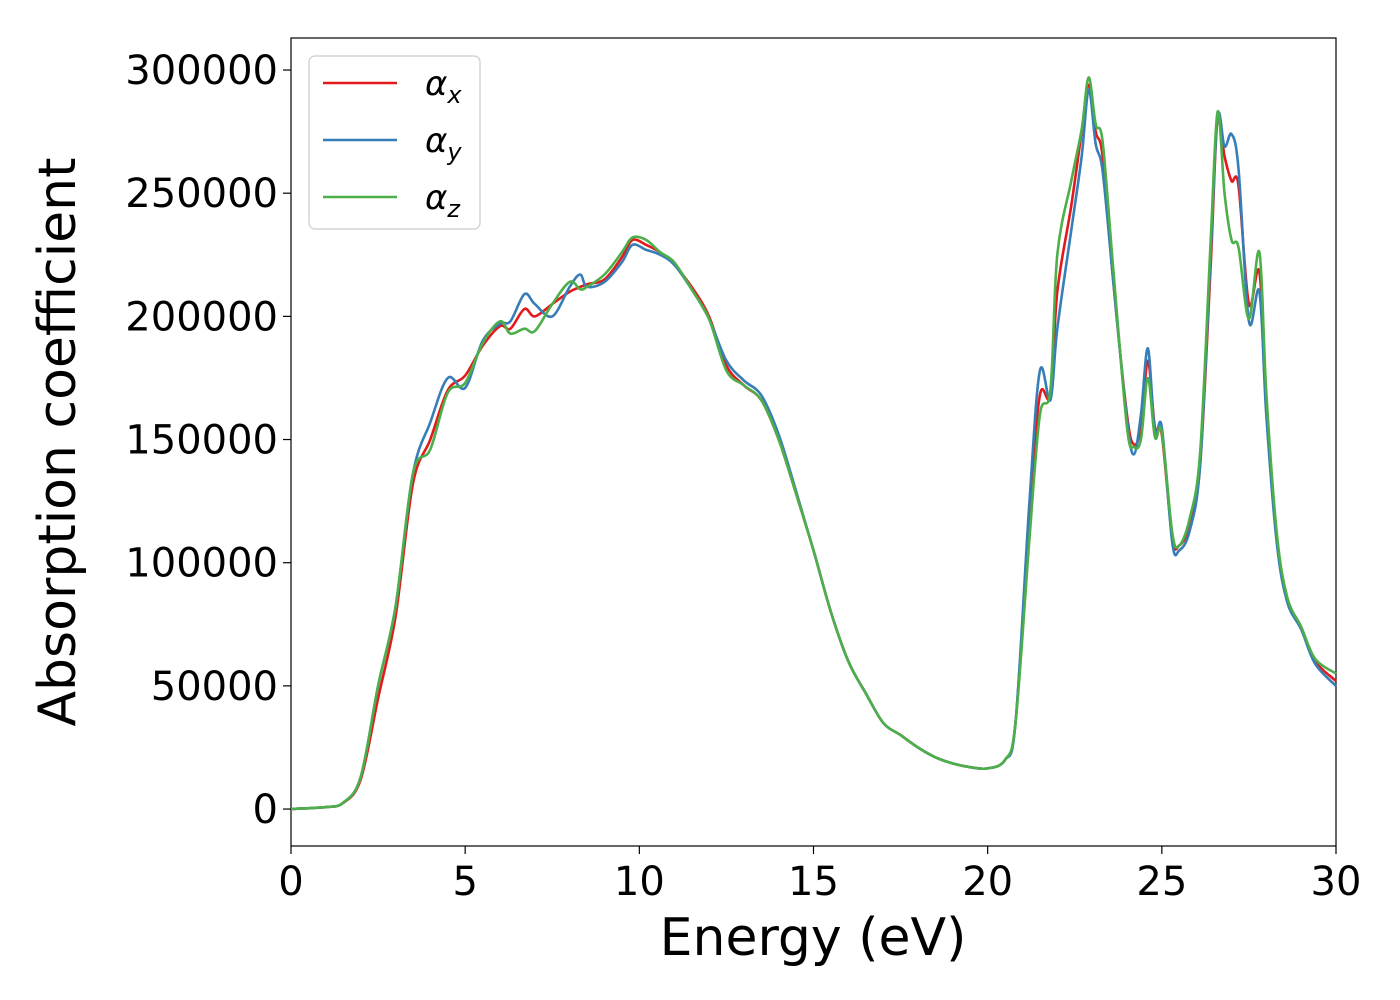 The image size is (1400, 1000). What do you see at coordinates (201, 71) in the screenshot?
I see `y-tick-label: 300000` at bounding box center [201, 71].